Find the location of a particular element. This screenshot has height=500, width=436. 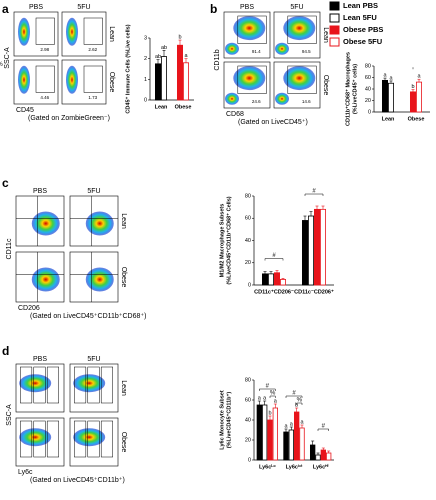

y-tick-label: 20 is located at coordinates (248, 440).